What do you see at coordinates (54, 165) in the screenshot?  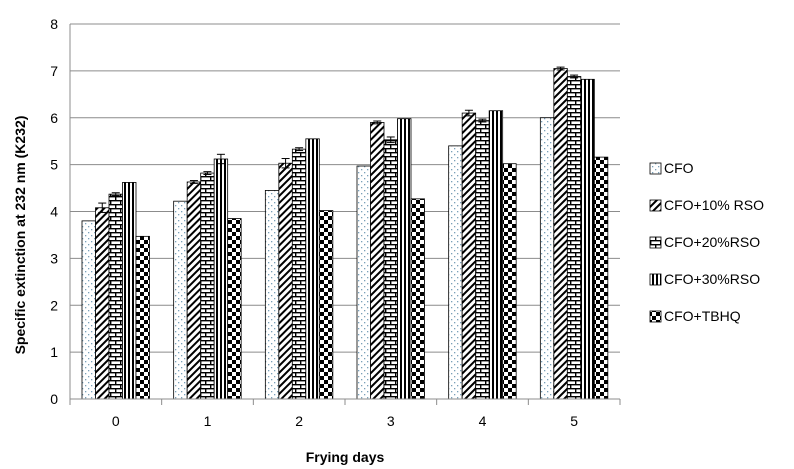 I see `y-tick-label: 5` at bounding box center [54, 165].